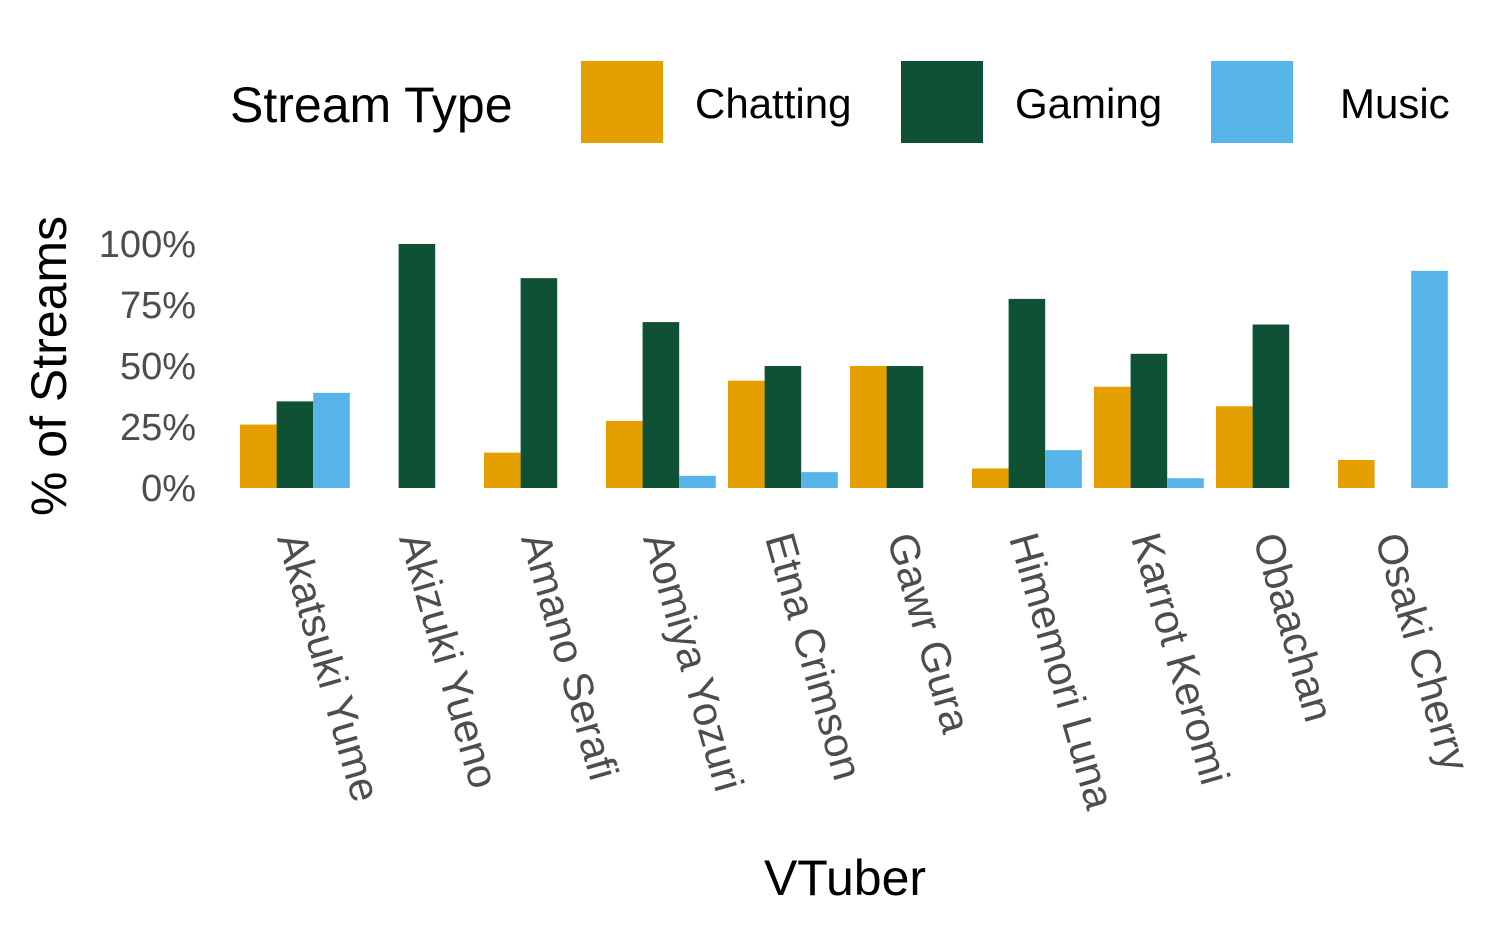 This screenshot has height=939, width=1495. I want to click on x-tick-label: Aomiya Yozuri, so click(693, 662).